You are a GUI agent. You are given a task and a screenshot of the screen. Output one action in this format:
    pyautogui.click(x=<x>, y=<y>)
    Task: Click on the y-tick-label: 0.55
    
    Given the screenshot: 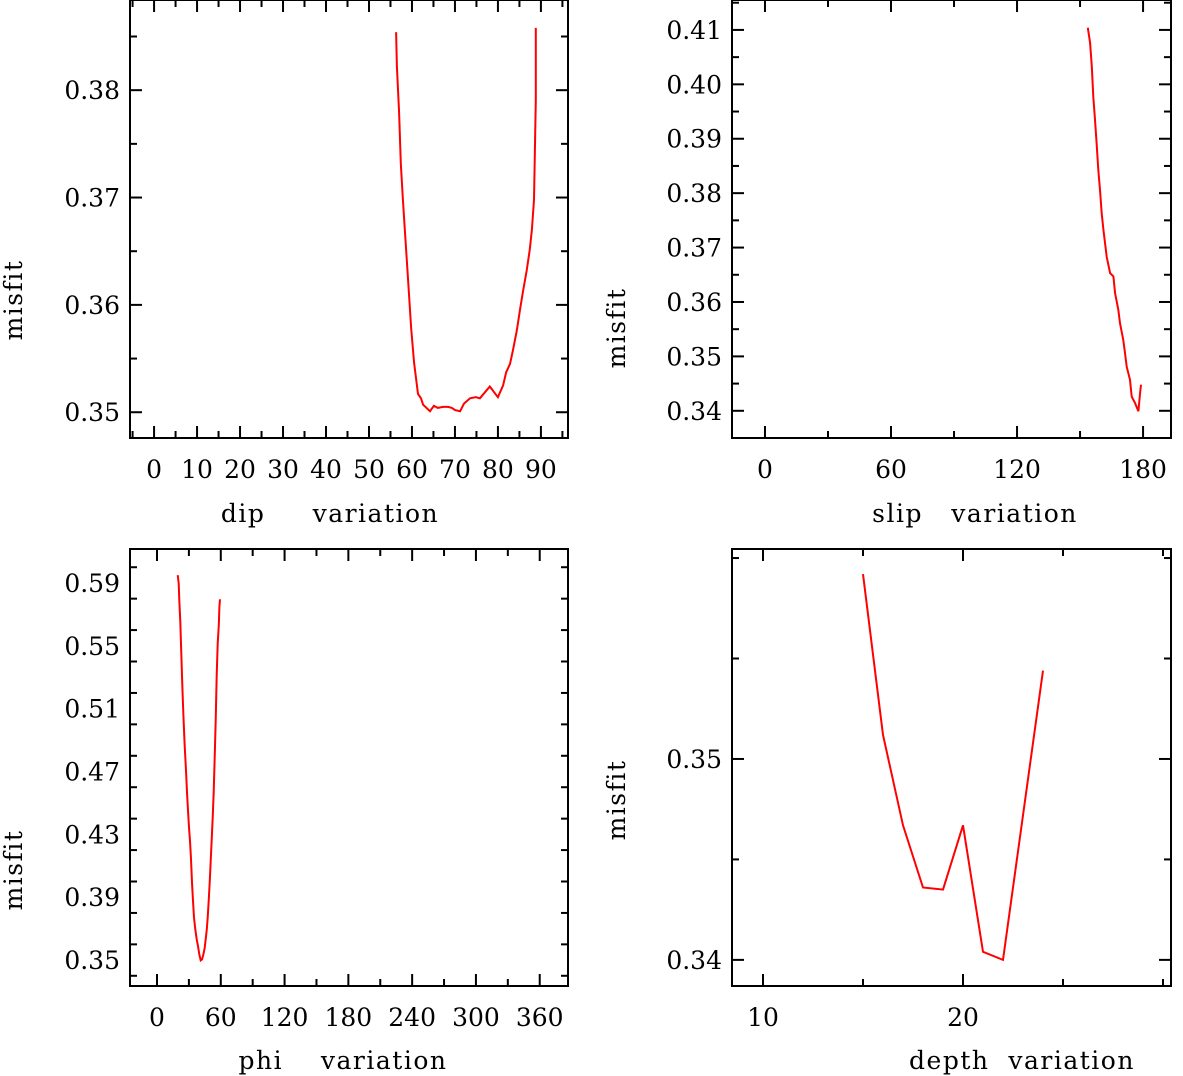 What is the action you would take?
    pyautogui.click(x=92, y=646)
    